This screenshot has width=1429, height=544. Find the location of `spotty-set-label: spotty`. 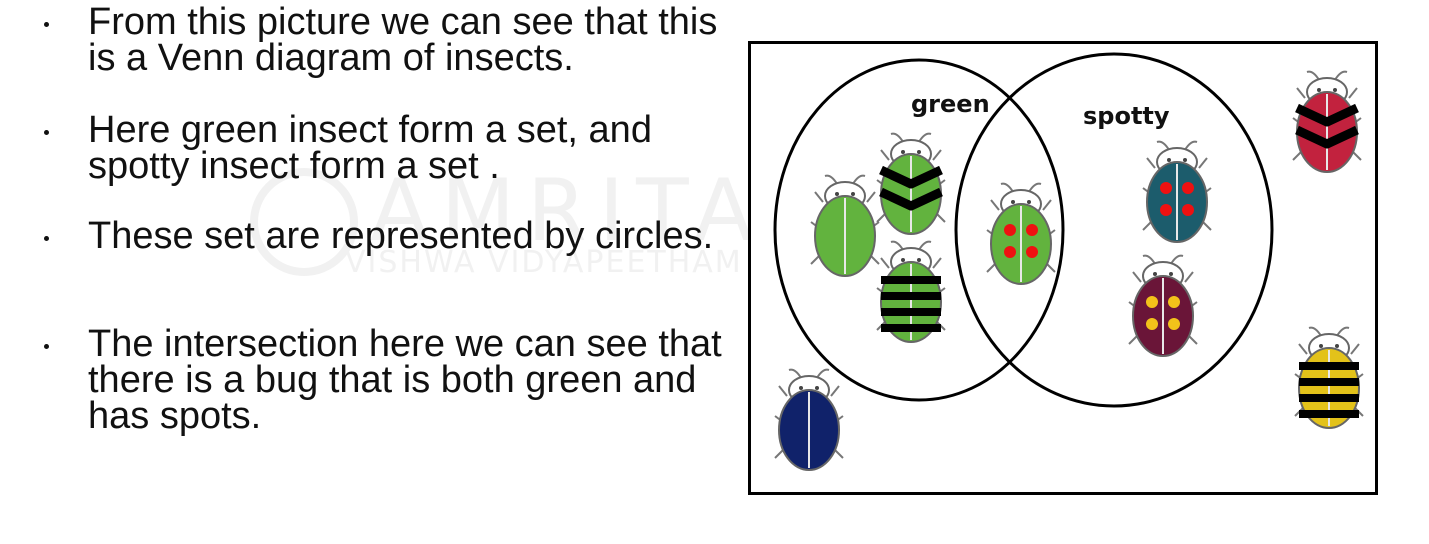

spotty-set-label: spotty is located at coordinates (1126, 116).